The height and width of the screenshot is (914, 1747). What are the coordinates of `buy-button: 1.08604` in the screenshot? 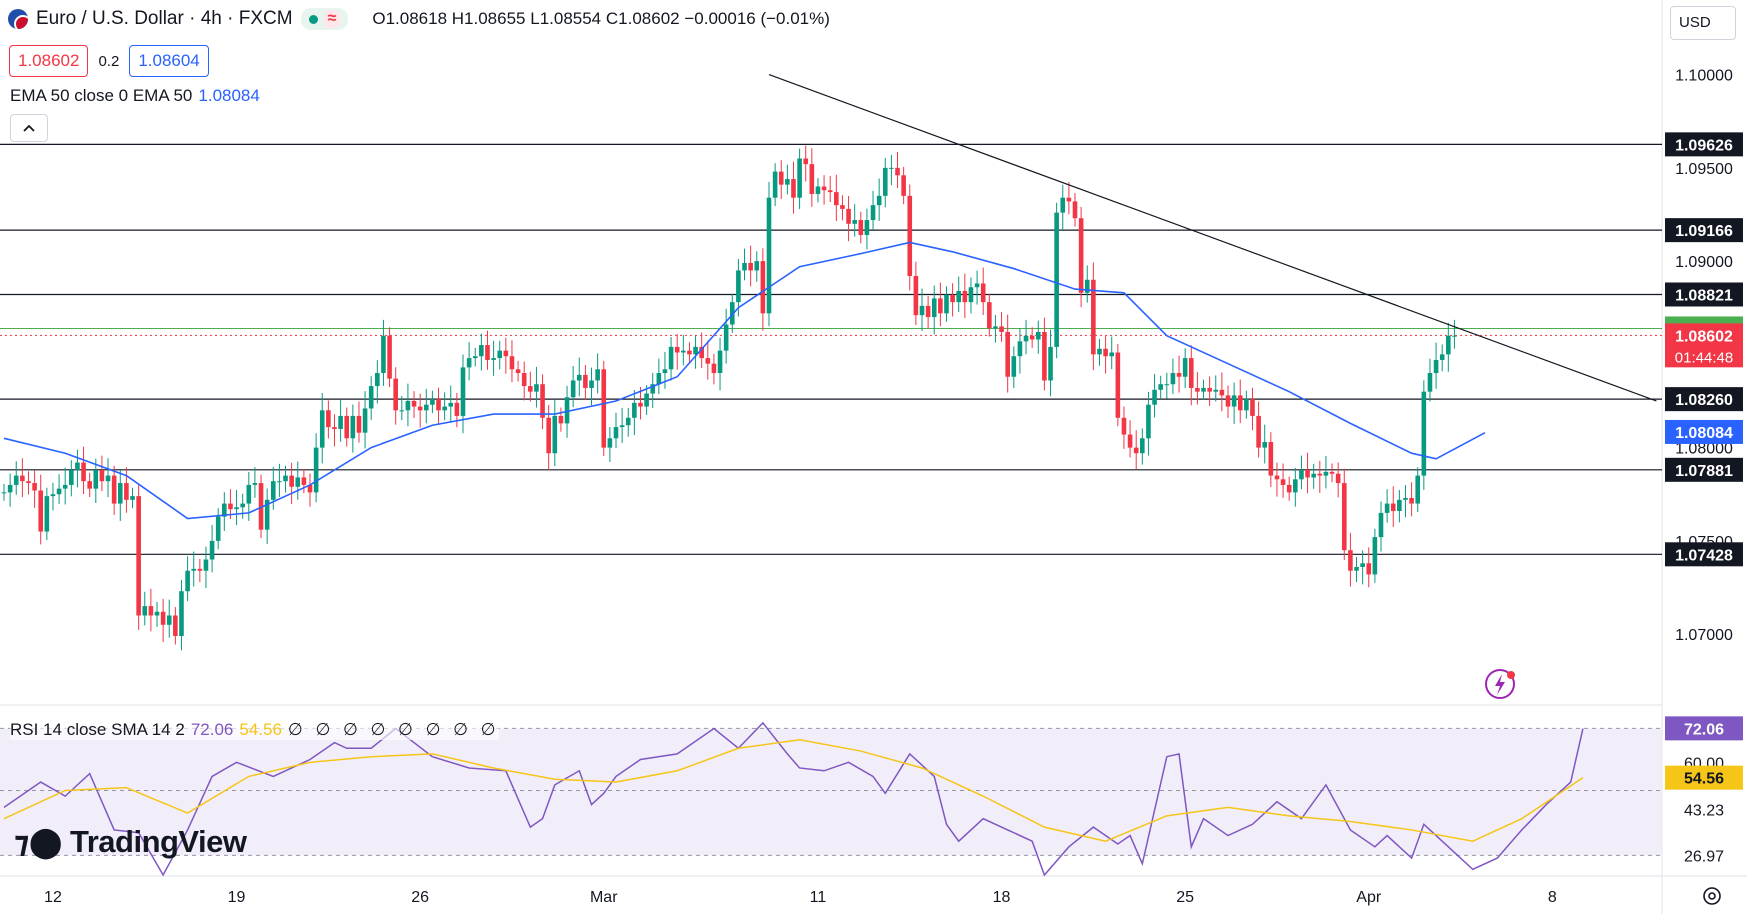 It's located at (169, 61).